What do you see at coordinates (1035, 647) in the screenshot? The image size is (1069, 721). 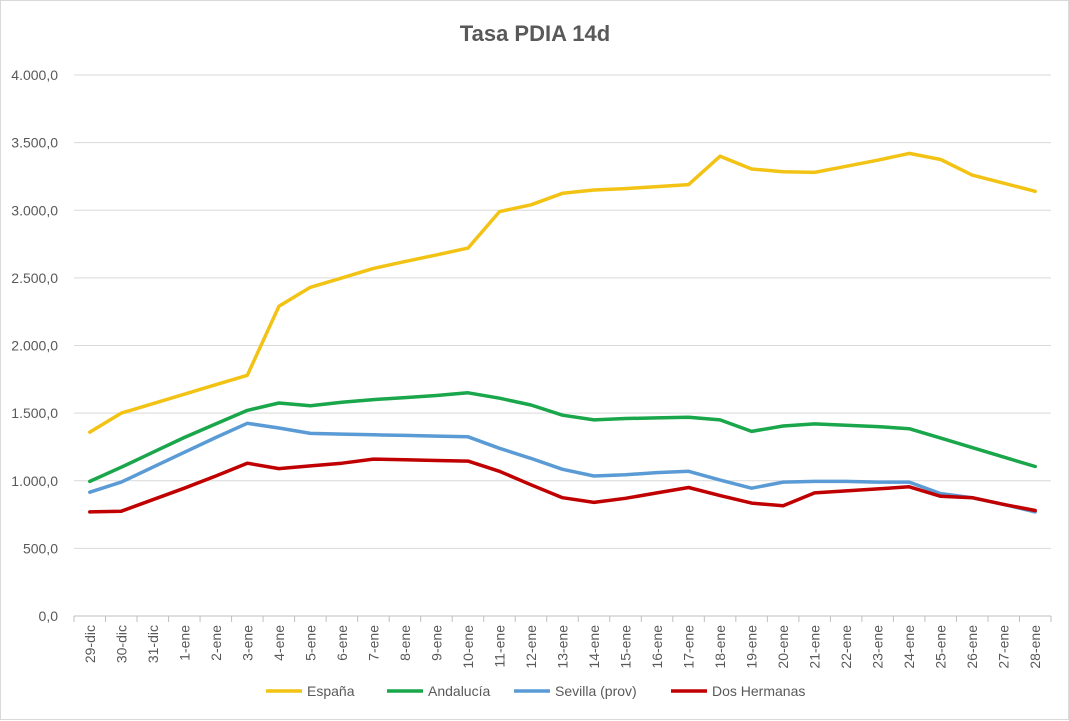 I see `x-tick-label: 28-ene` at bounding box center [1035, 647].